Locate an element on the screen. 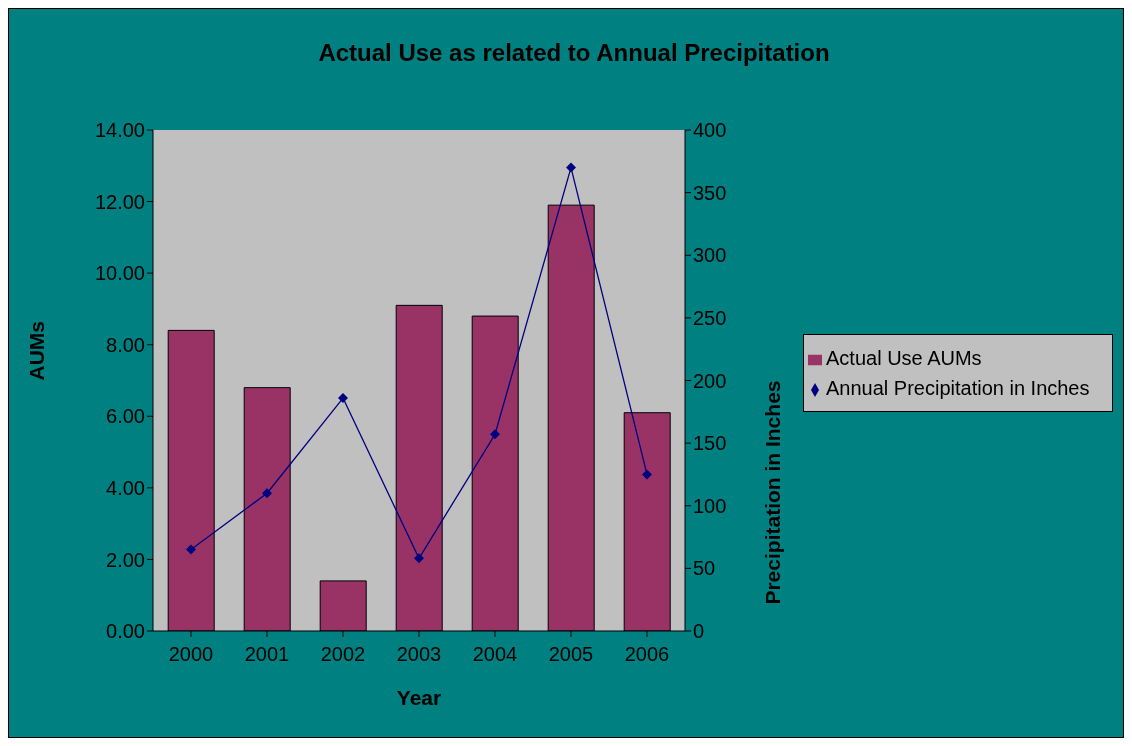  y2-tick-label: 400 is located at coordinates (710, 130).